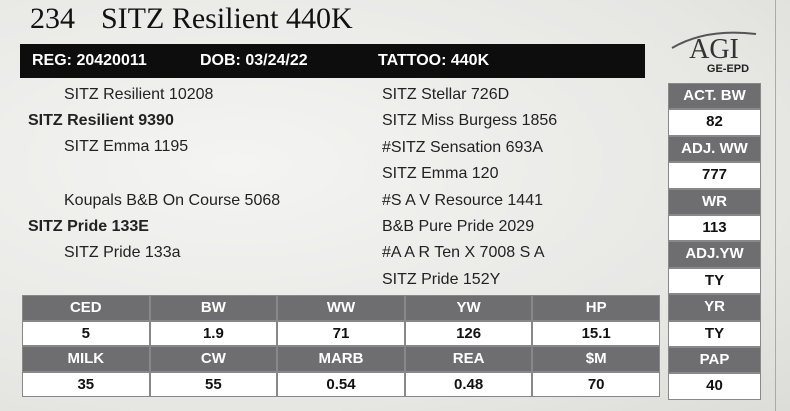  I want to click on pedigree-entry: Koupals B&B On Course 5068, so click(172, 200).